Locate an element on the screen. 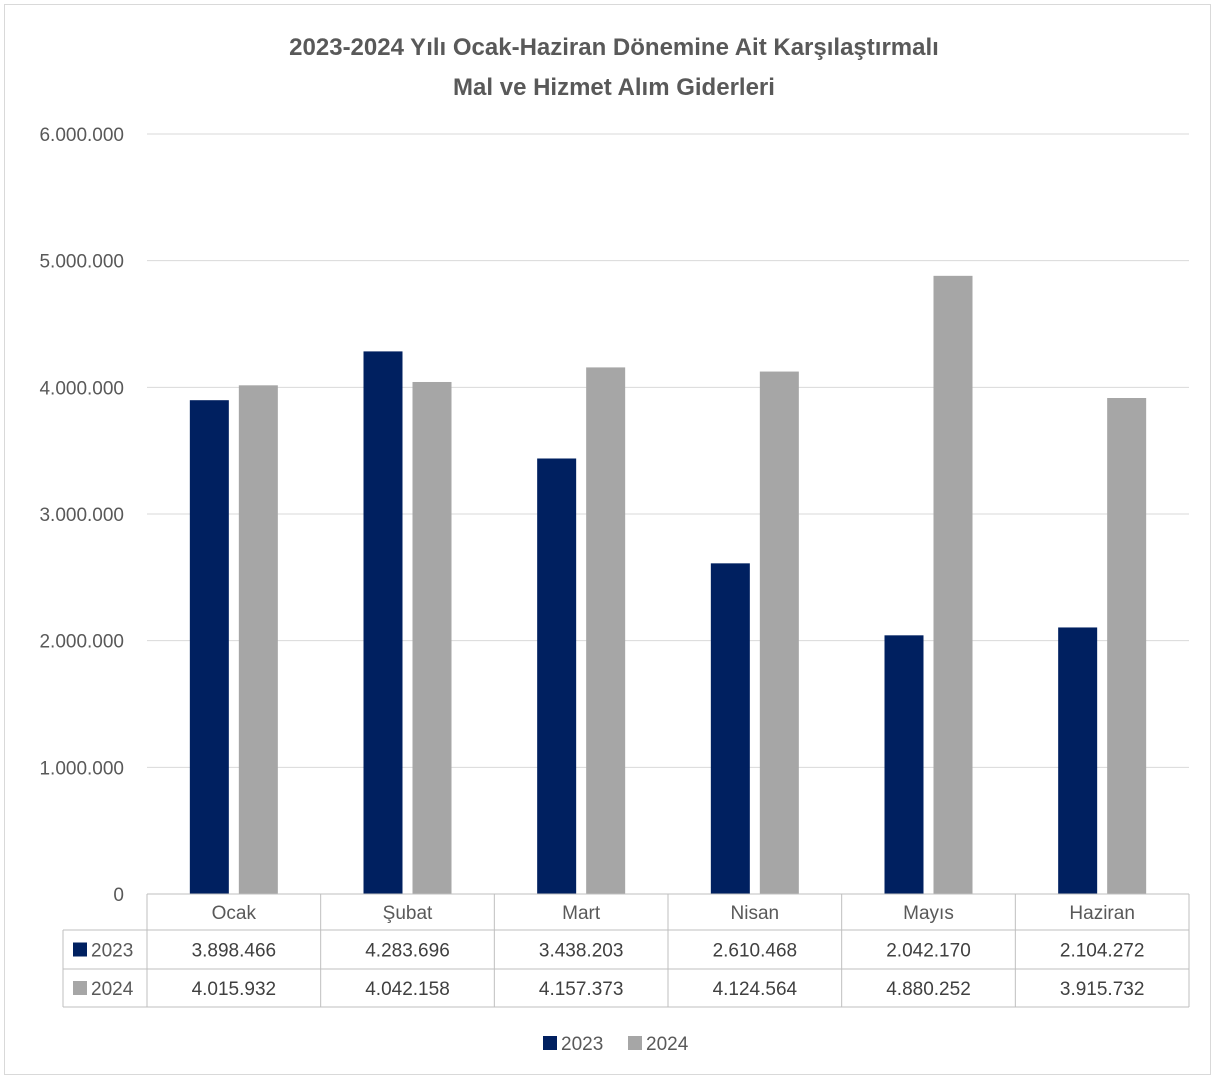  bar-2023-Mart is located at coordinates (557, 676).